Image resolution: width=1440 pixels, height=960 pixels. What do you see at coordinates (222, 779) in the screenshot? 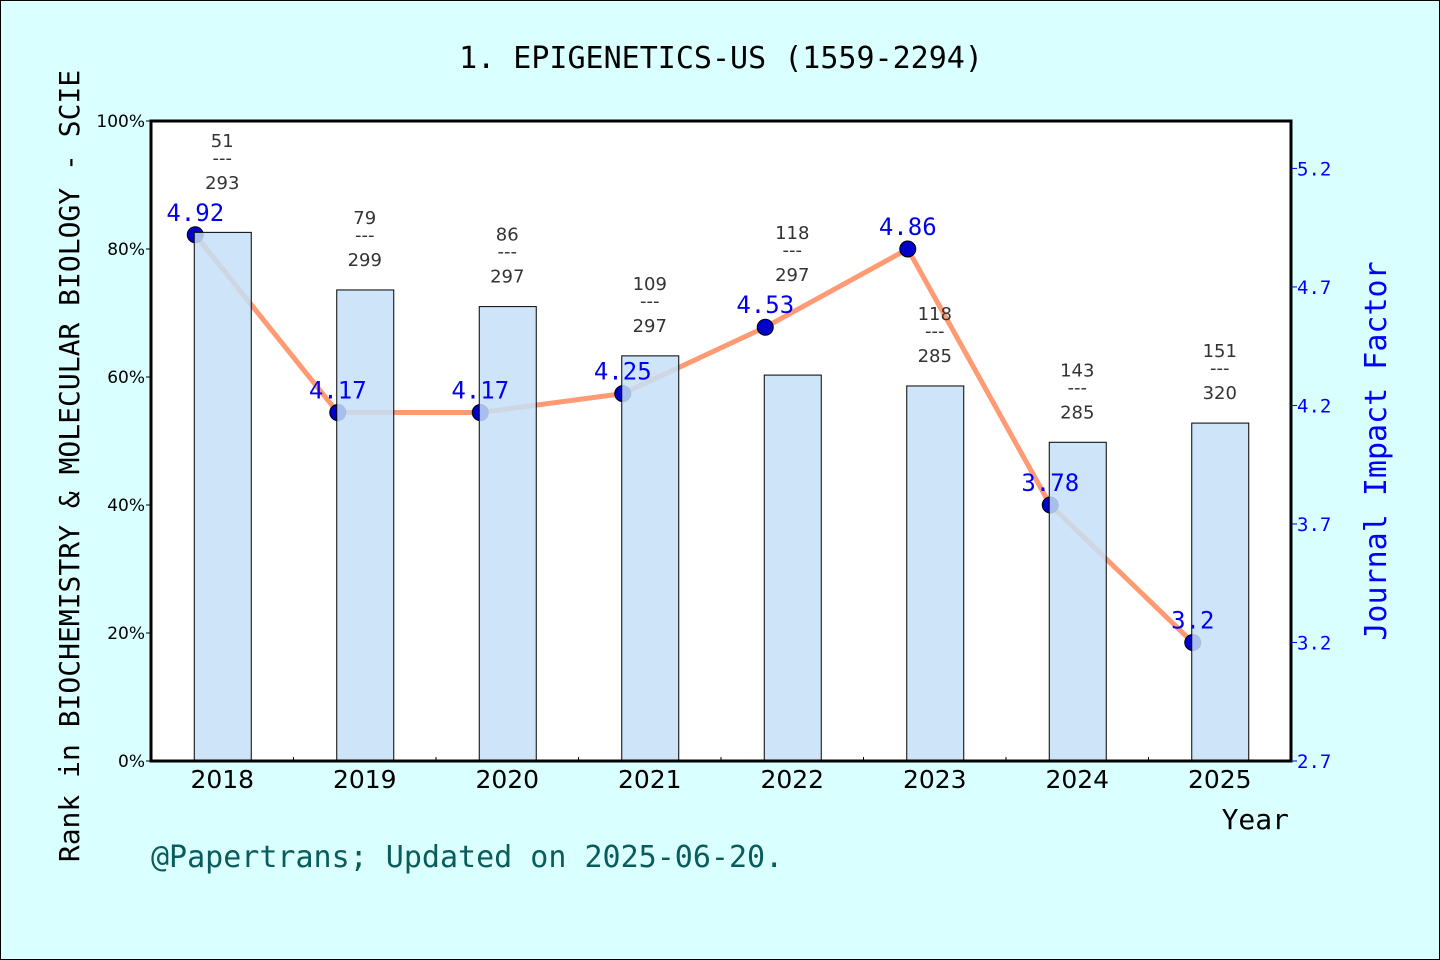
I see `x-tick-label: 2018` at bounding box center [222, 779].